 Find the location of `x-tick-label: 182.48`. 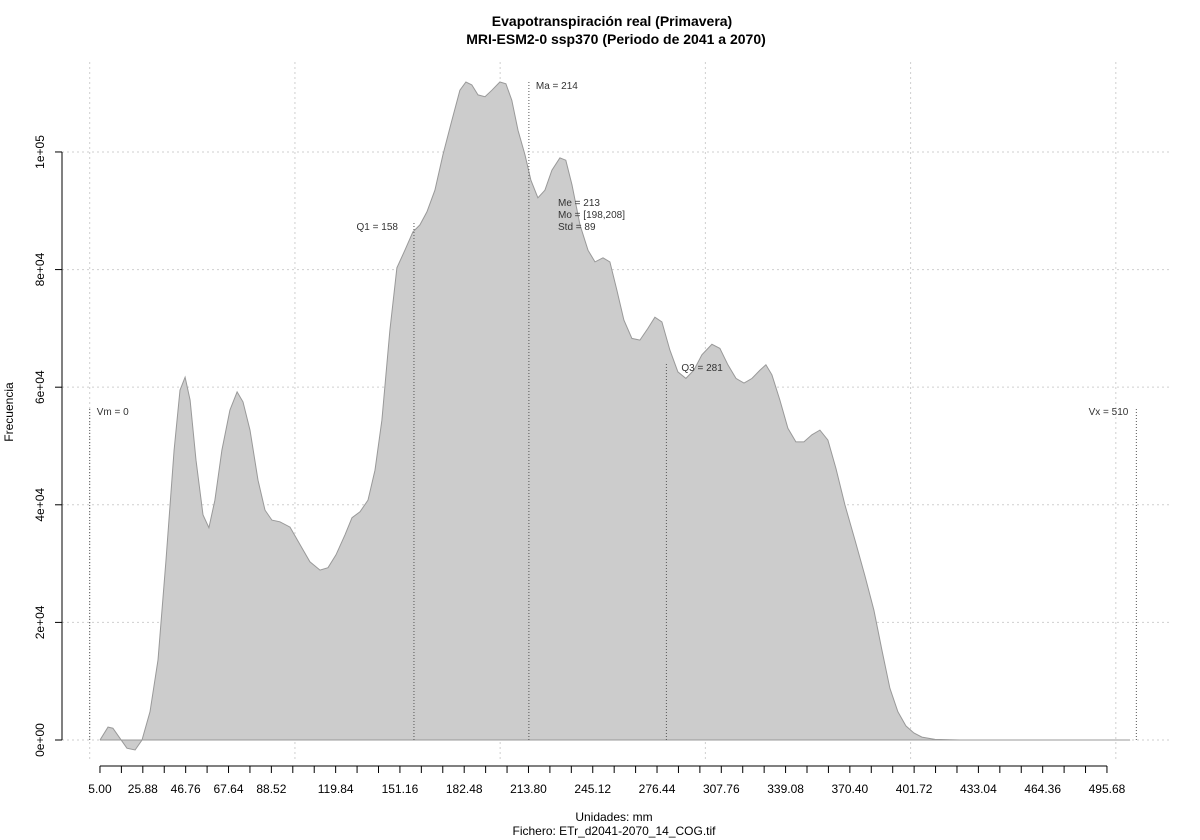

x-tick-label: 182.48 is located at coordinates (464, 789).